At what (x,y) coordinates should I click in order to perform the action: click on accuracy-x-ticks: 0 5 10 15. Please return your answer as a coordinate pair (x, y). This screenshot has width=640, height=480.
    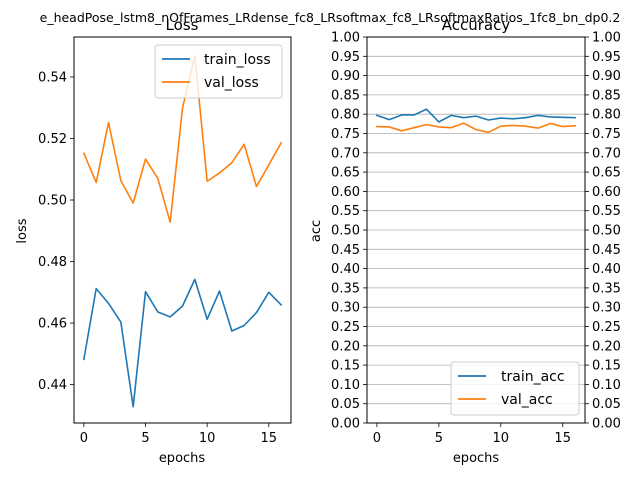
    Looking at the image, I should click on (472, 434).